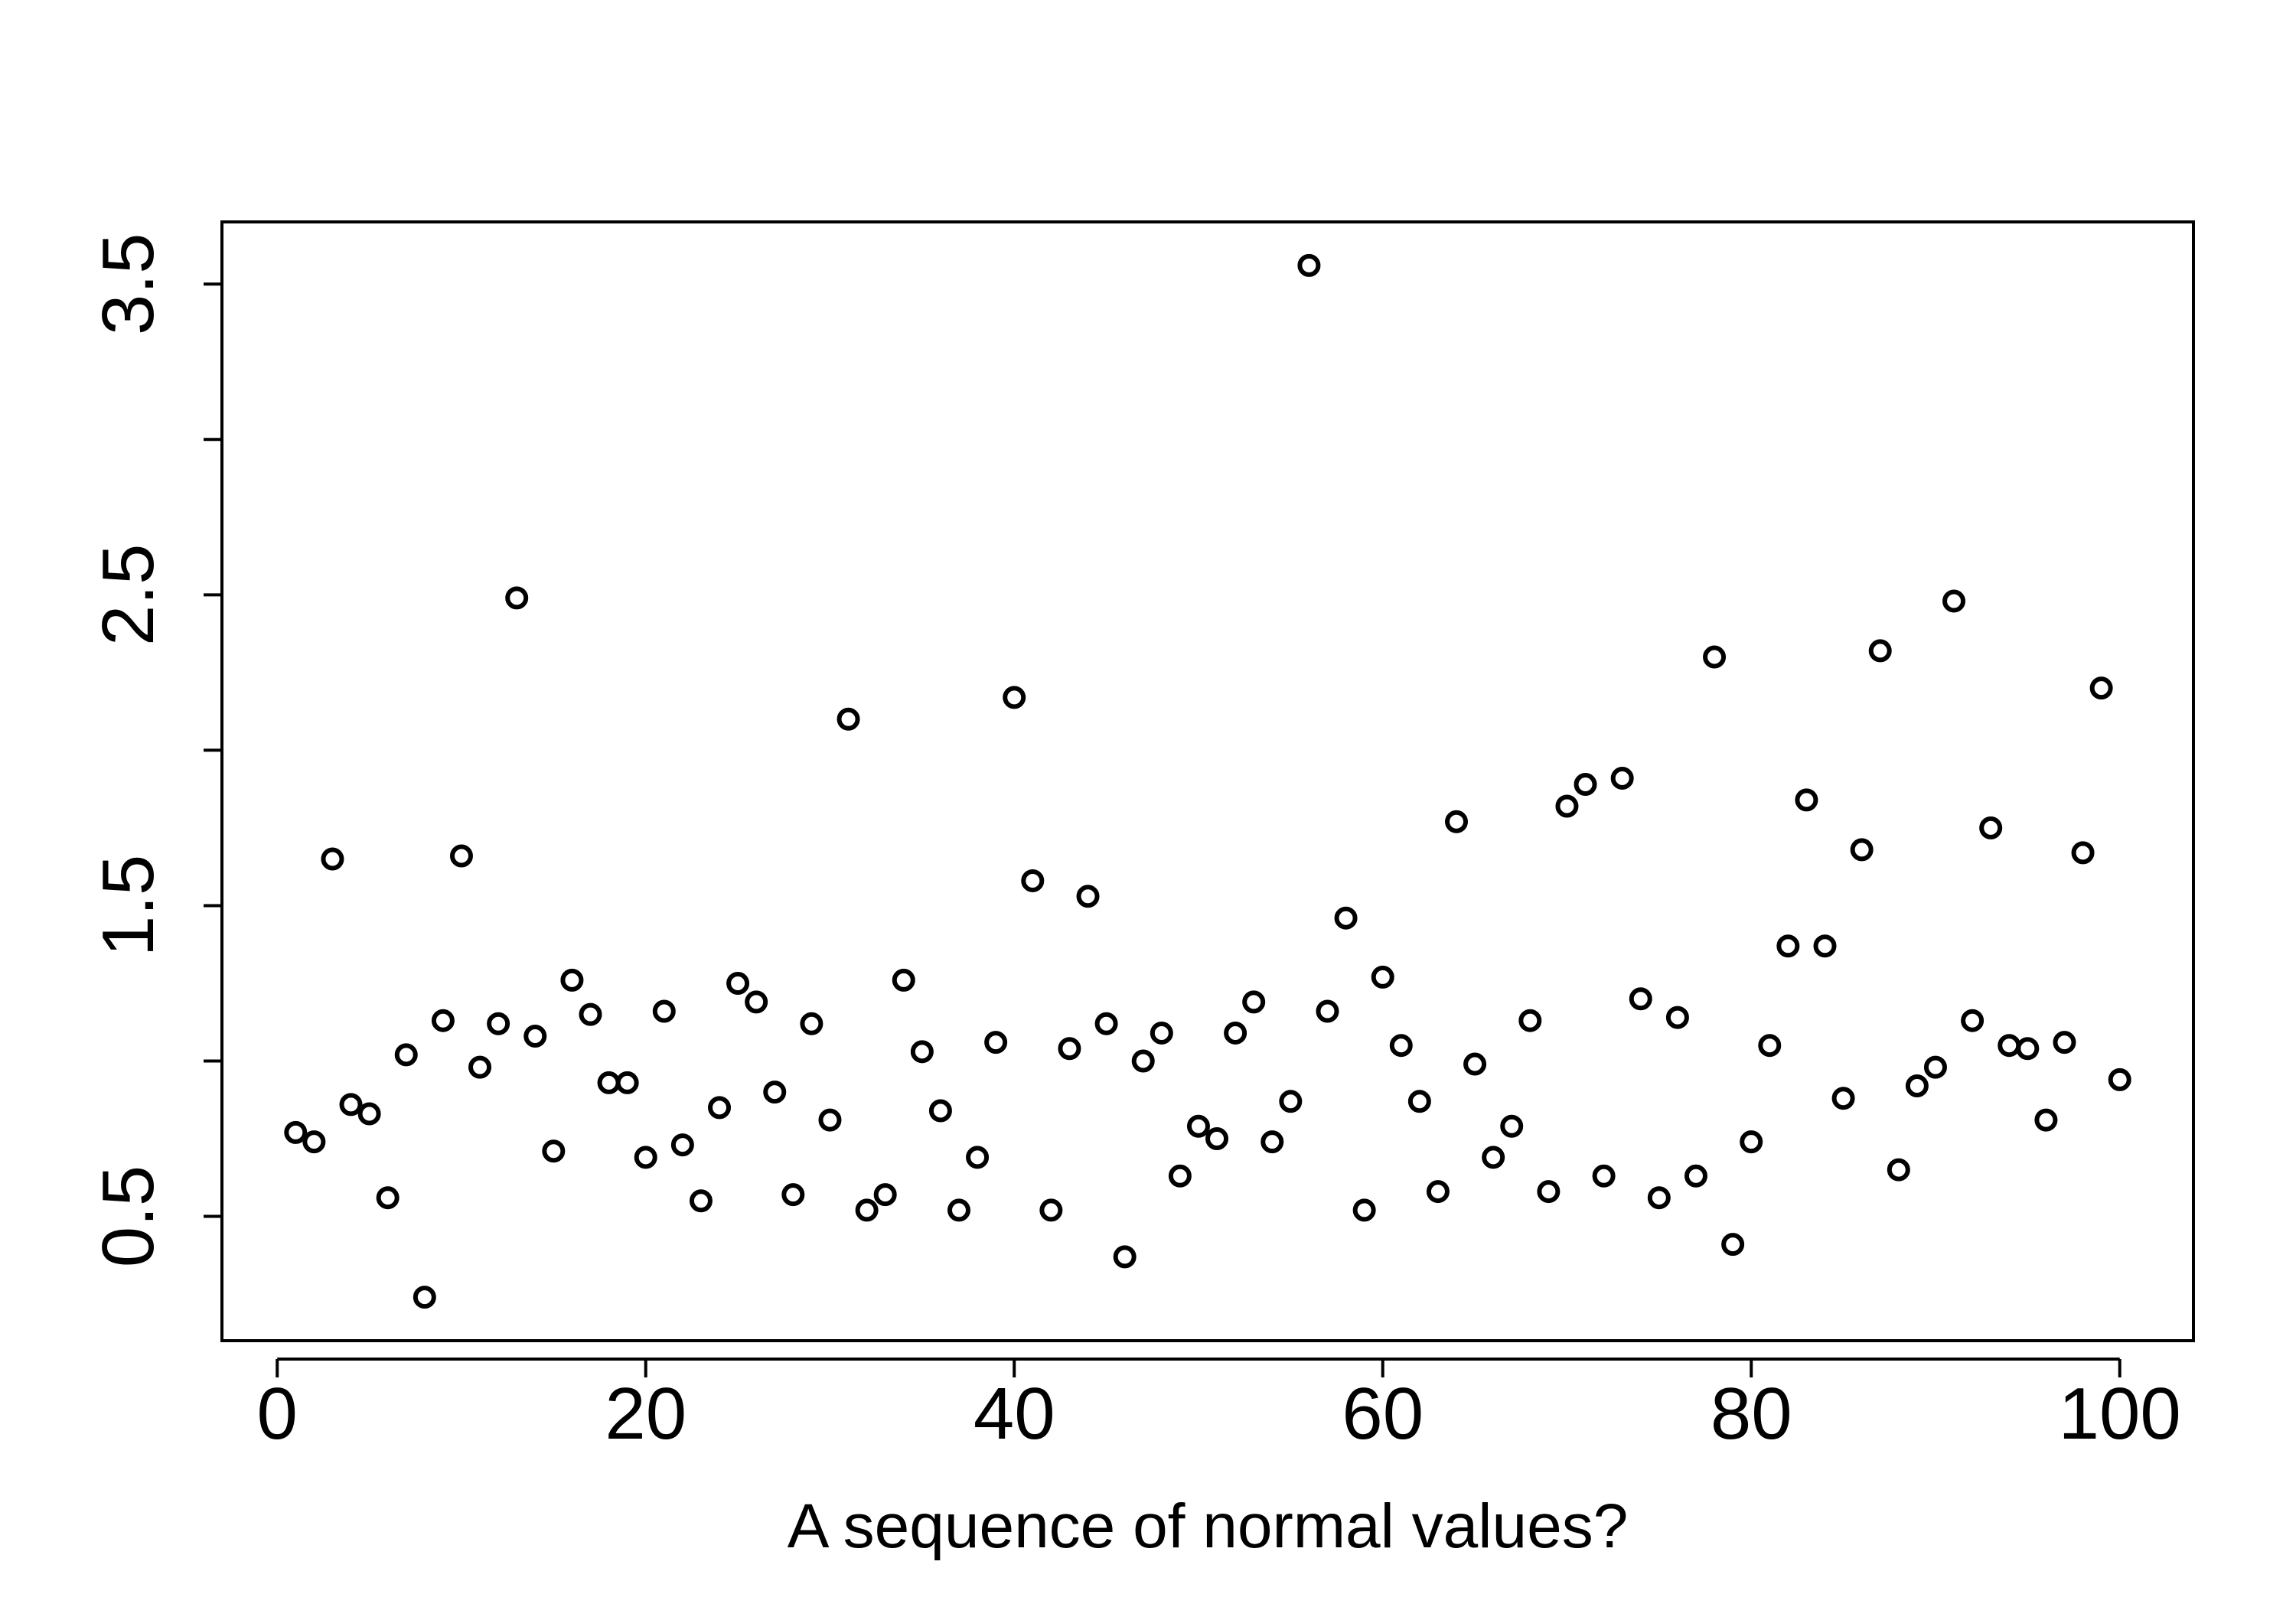  I want to click on y-axis: 0.5 1.5 2.5 3.5, so click(155, 750).